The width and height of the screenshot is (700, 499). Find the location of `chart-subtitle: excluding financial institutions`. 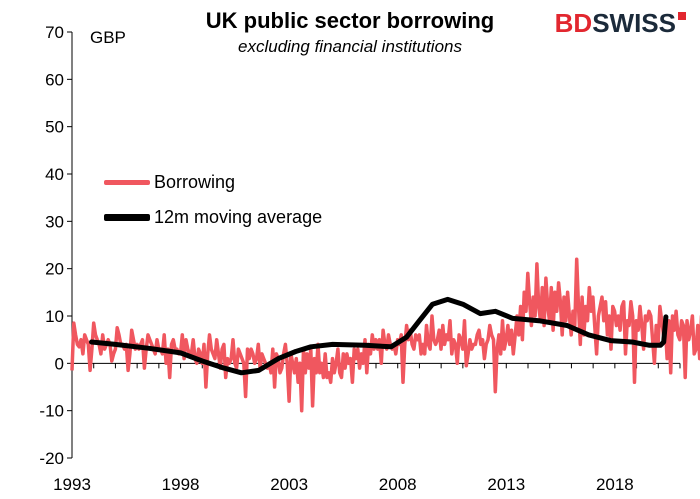

chart-subtitle: excluding financial institutions is located at coordinates (350, 46).